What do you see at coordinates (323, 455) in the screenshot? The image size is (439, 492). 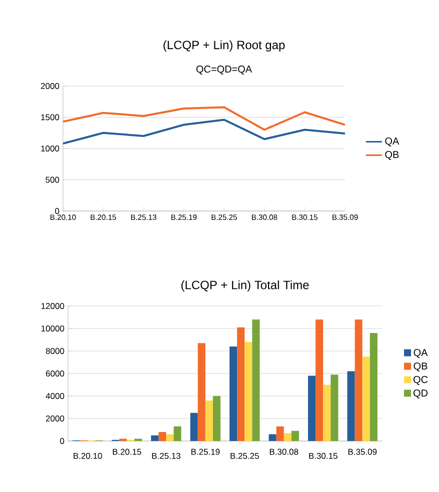 I see `x-tick-label: B.30.15` at bounding box center [323, 455].